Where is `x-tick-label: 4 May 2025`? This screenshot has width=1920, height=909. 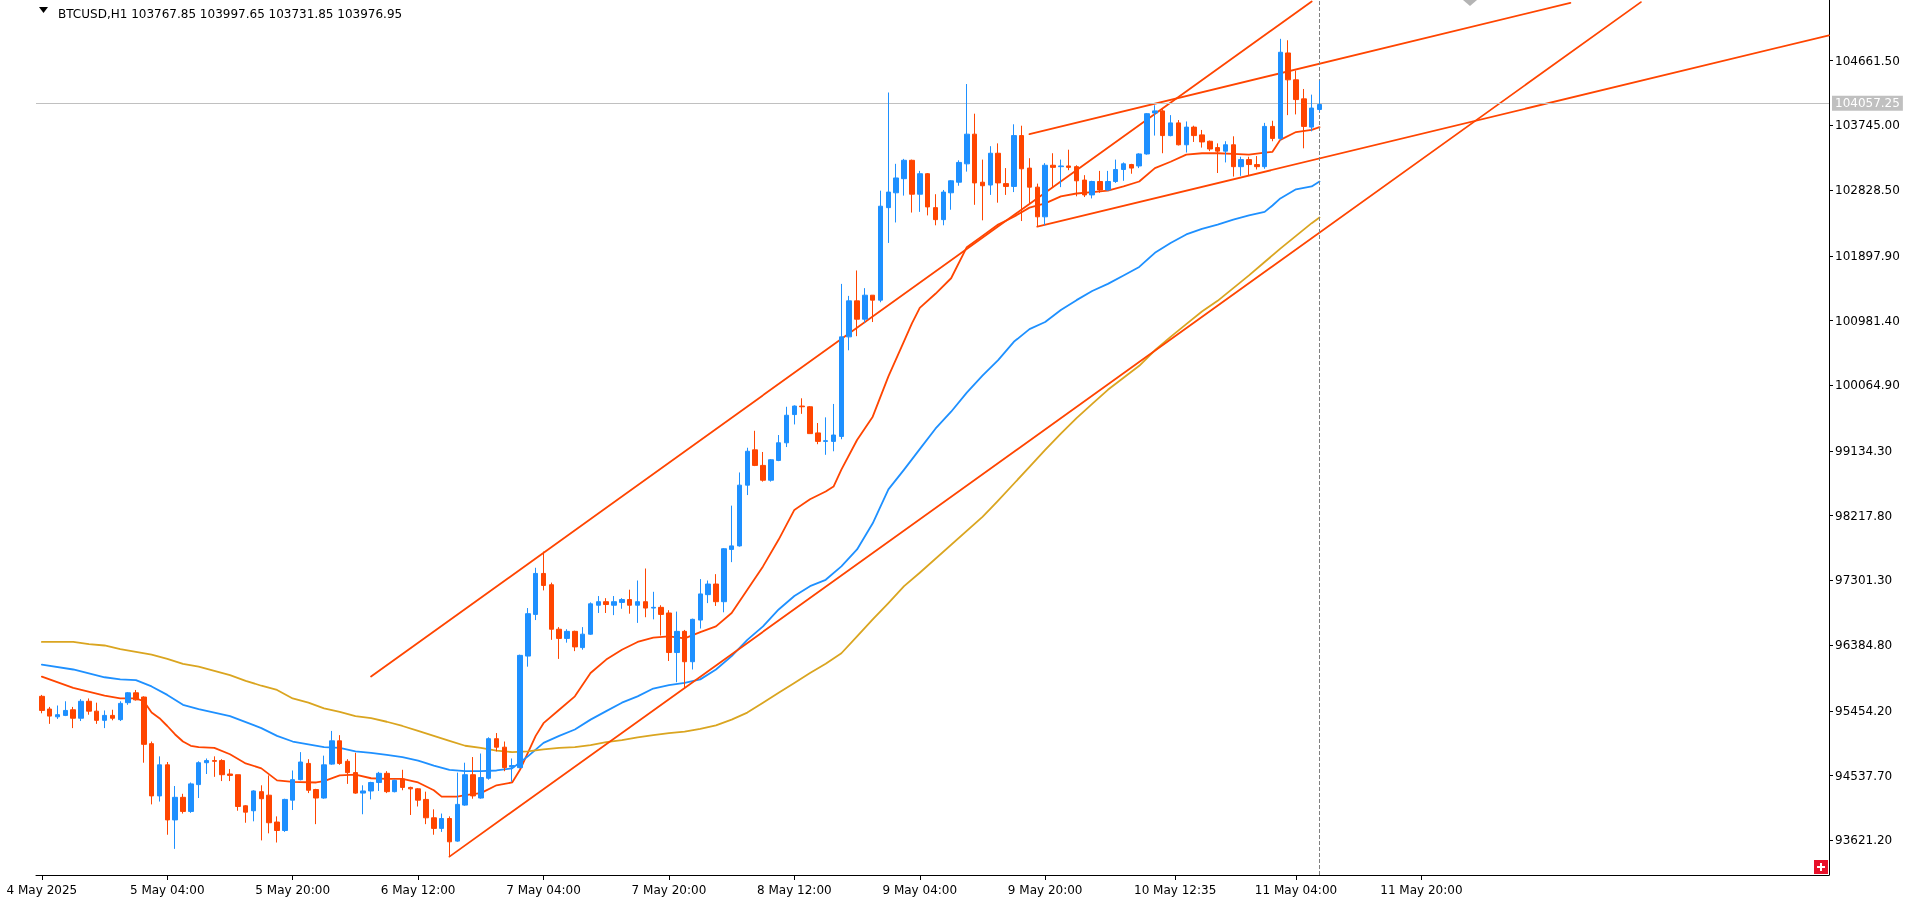
x-tick-label: 4 May 2025 is located at coordinates (42, 890).